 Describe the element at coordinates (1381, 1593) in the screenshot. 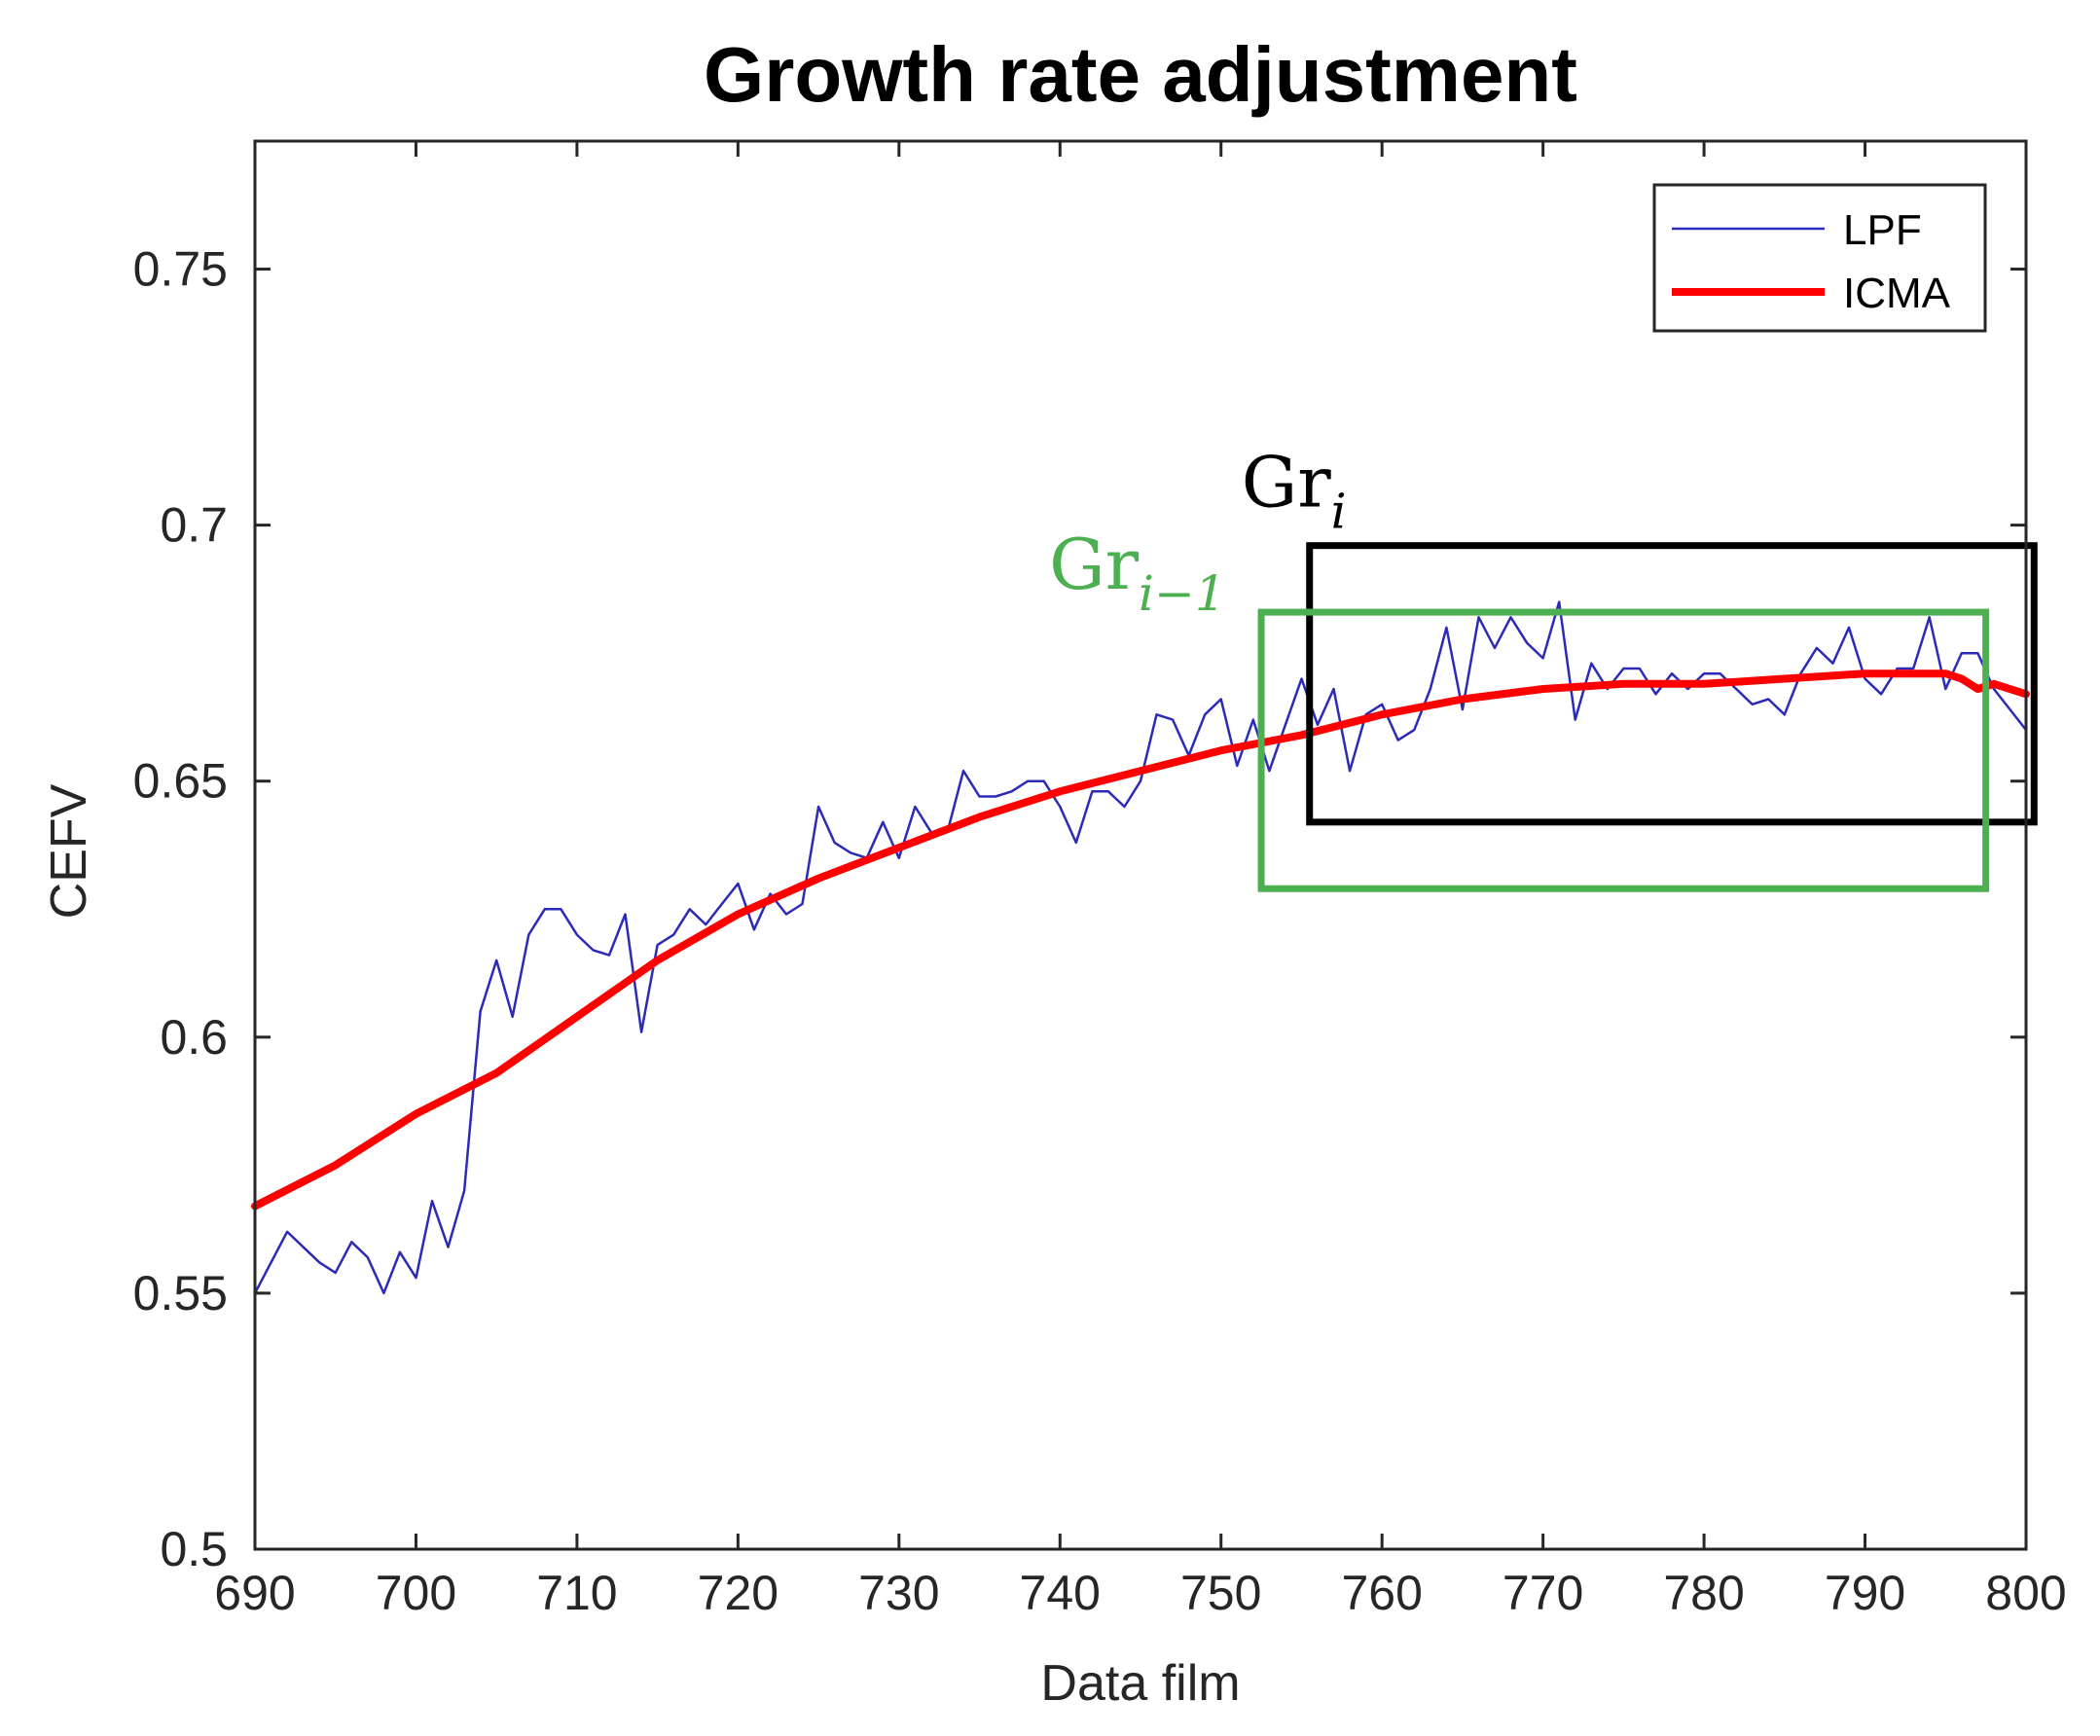

I see `x-tick-label-760: 760` at that location.